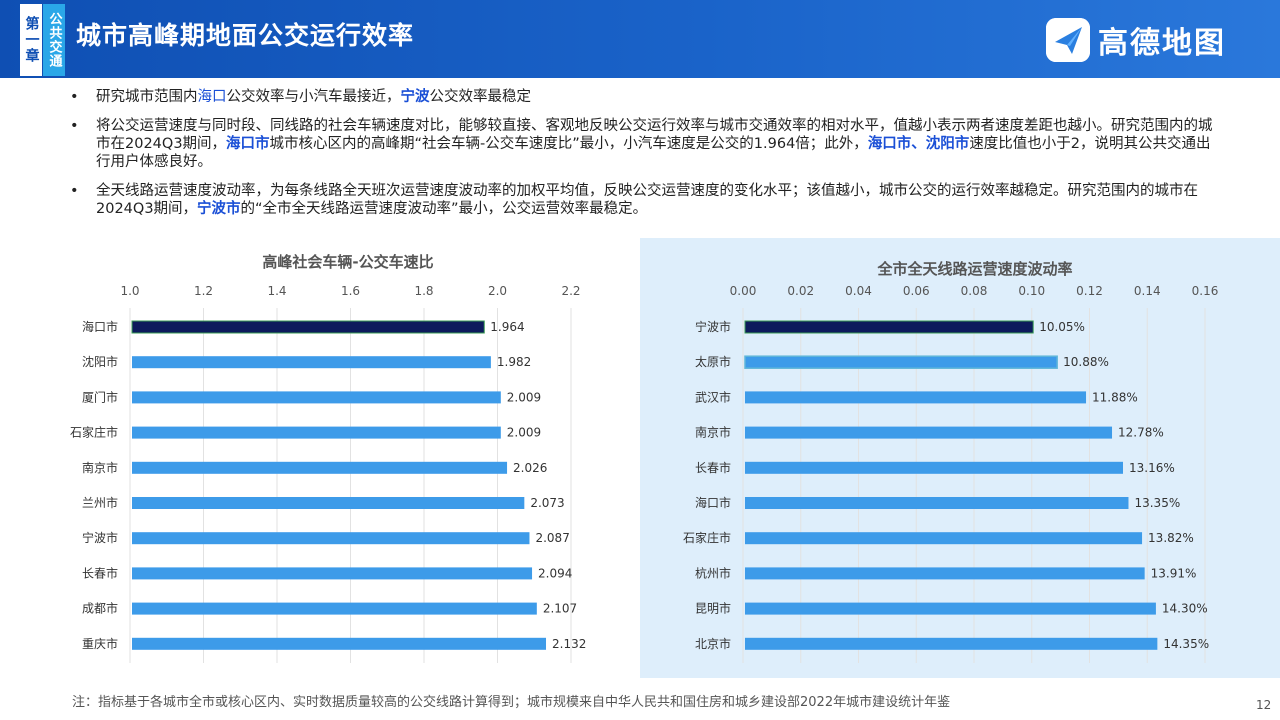  What do you see at coordinates (350, 291) in the screenshot?
I see `x-tick-label: 1.6` at bounding box center [350, 291].